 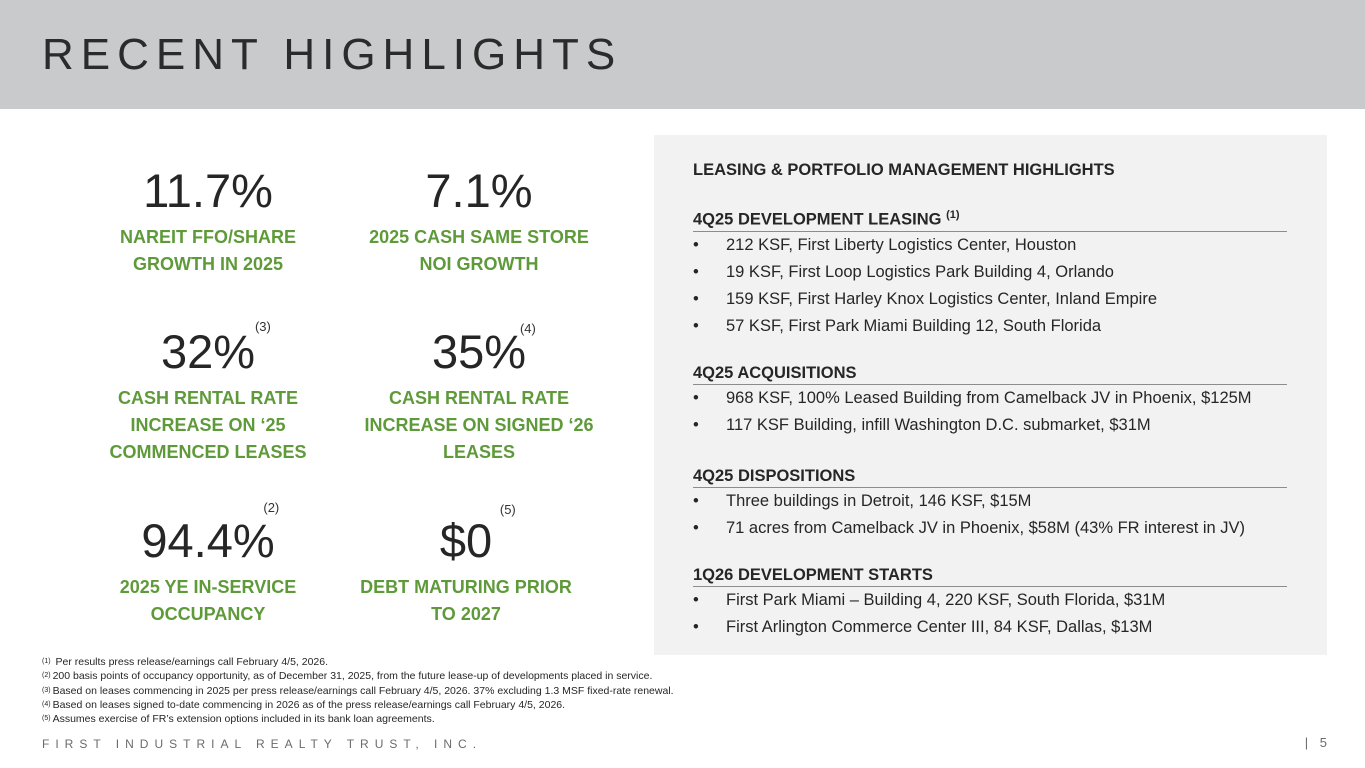 What do you see at coordinates (262, 326) in the screenshot?
I see `metric-footnote-mark: (3)` at bounding box center [262, 326].